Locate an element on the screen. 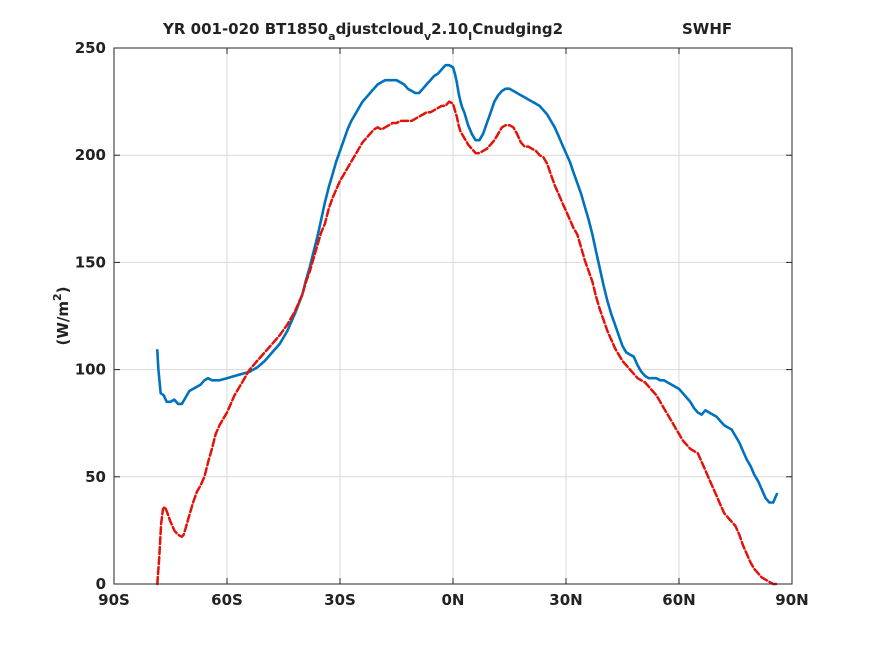 The height and width of the screenshot is (656, 875). title-part: a is located at coordinates (331, 36).